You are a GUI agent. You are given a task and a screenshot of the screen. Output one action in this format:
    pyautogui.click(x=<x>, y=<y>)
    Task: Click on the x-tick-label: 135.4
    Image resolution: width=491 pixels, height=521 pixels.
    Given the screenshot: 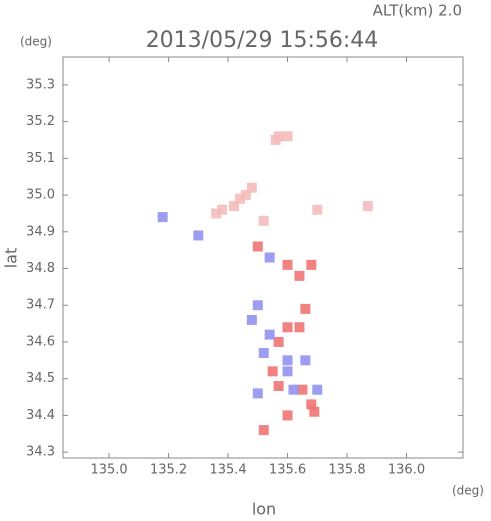 What is the action you would take?
    pyautogui.click(x=227, y=470)
    